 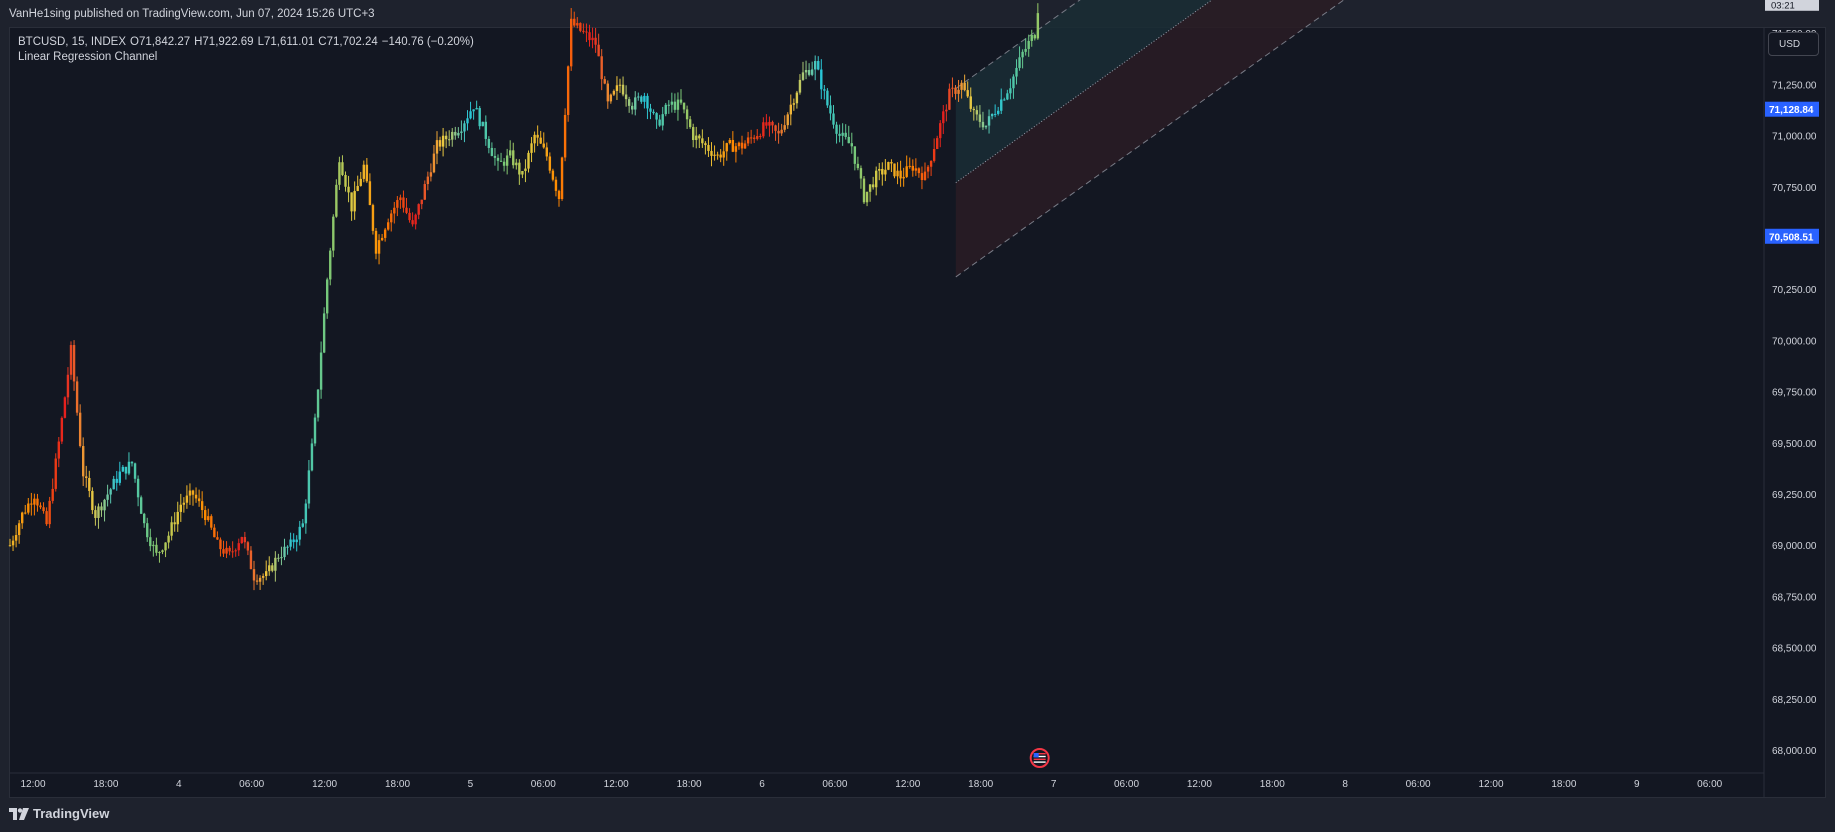 What do you see at coordinates (1791, 237) in the screenshot?
I see `level-badge-lower-label: 70,508.51` at bounding box center [1791, 237].